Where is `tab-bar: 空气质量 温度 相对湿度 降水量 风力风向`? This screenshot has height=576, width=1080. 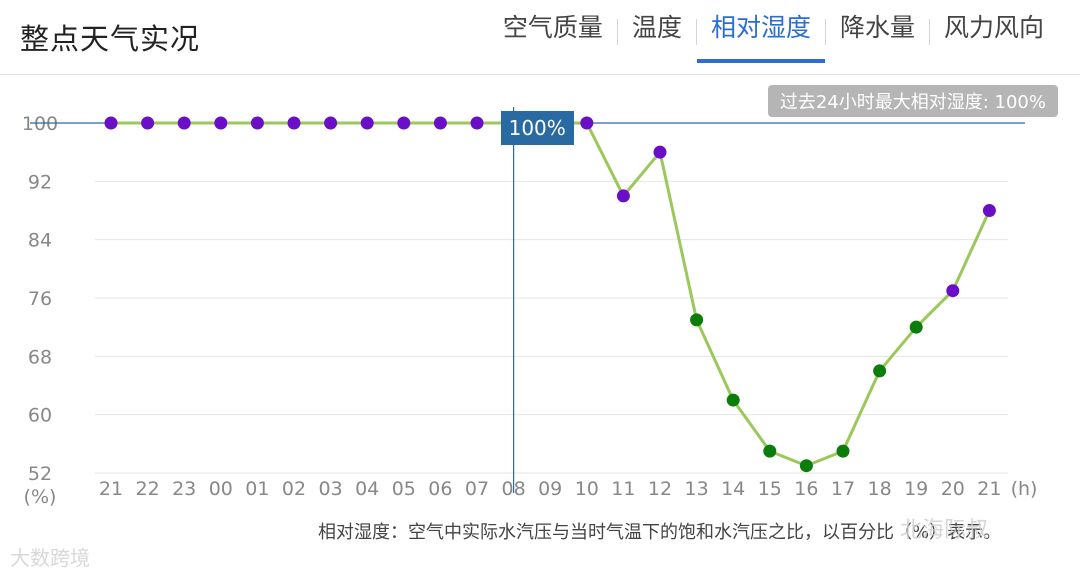 tab-bar: 空气质量 温度 相对湿度 降水量 风力风向 is located at coordinates (773, 36).